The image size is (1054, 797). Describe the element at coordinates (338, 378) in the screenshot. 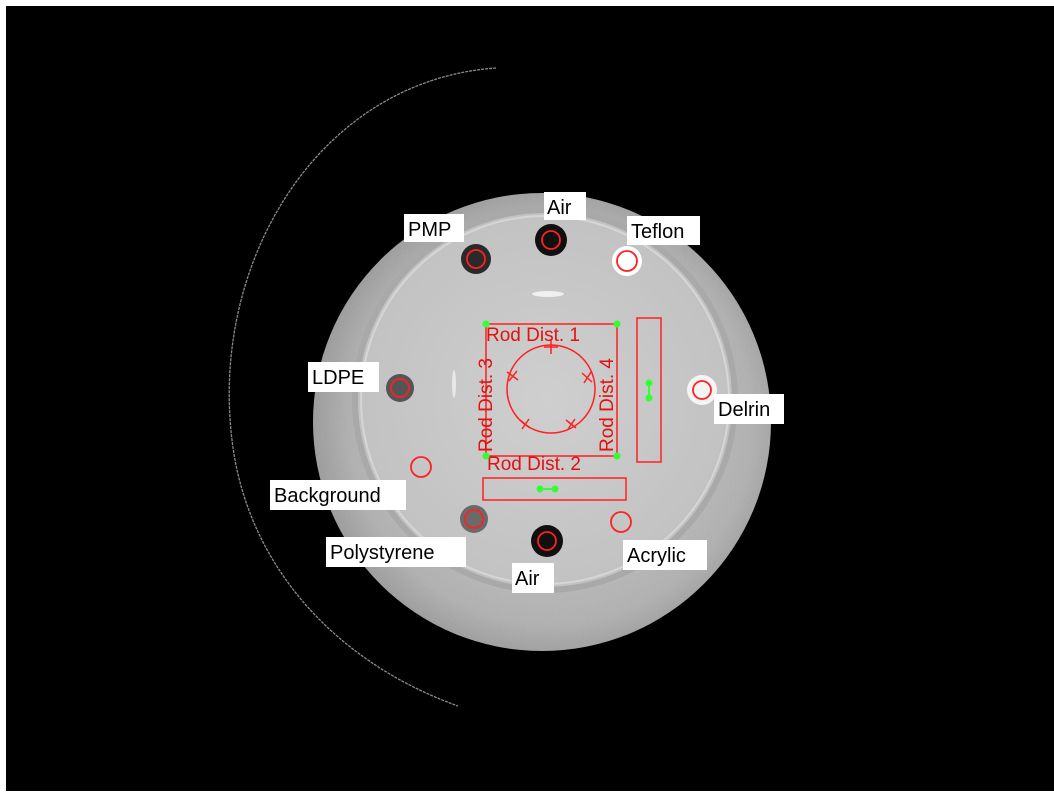

I see `svg-text: LDPE` at that location.